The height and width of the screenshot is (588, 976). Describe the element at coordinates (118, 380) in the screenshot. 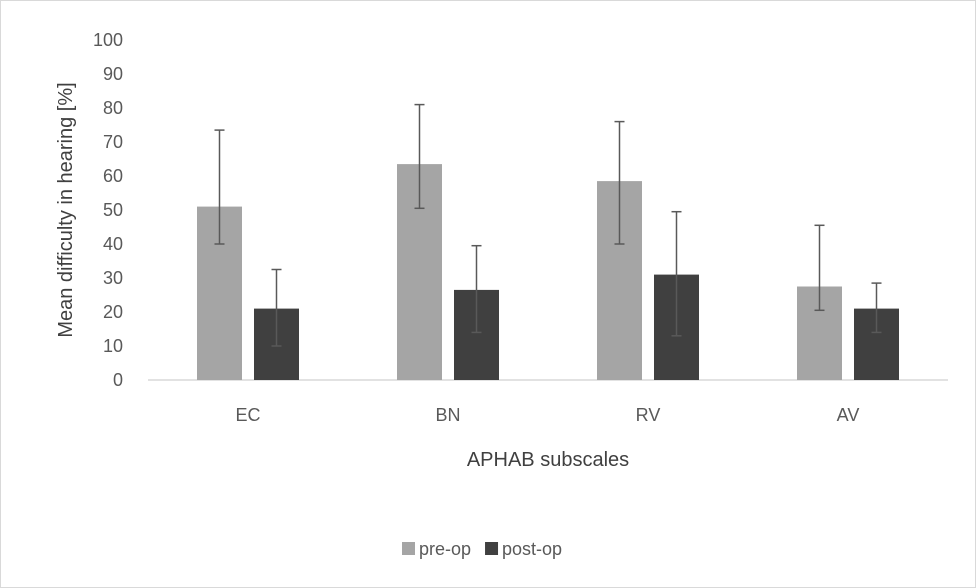

I see `y-tick-label: 0` at that location.